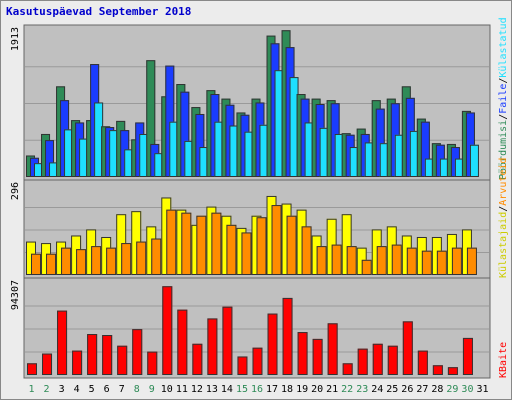 The image size is (512, 400). What do you see at coordinates (15, 295) in the screenshot?
I see `y-max-label: 94307` at bounding box center [15, 295].